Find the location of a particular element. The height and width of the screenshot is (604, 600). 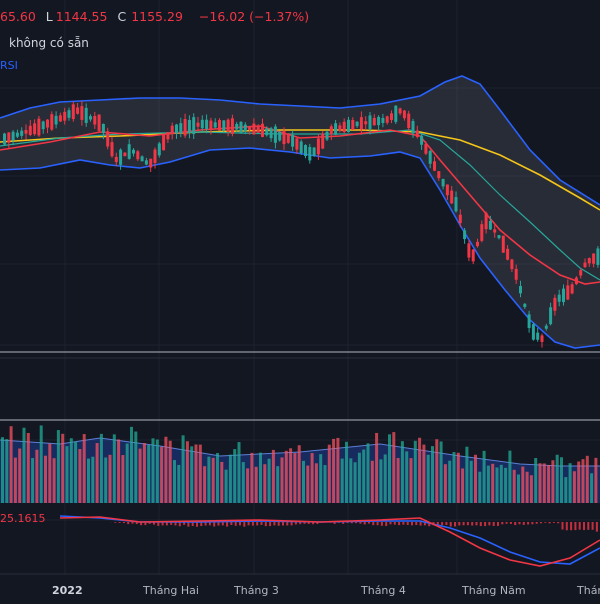

x-axis-label-jun: Tháng is located at coordinates (588, 590).